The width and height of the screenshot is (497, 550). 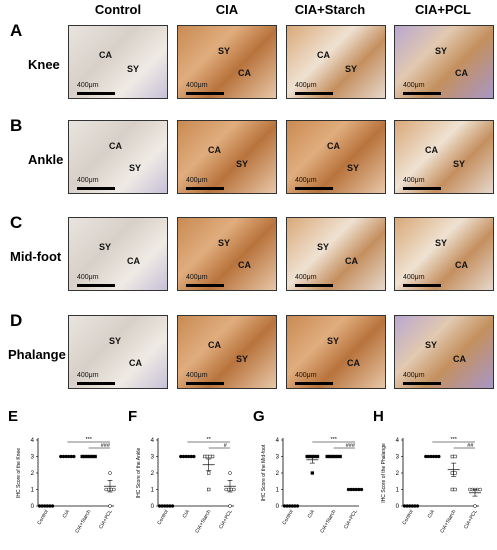 What do you see at coordinates (336, 352) in the screenshot?
I see `histology-image-d-2: SY CA 400μm` at bounding box center [336, 352].